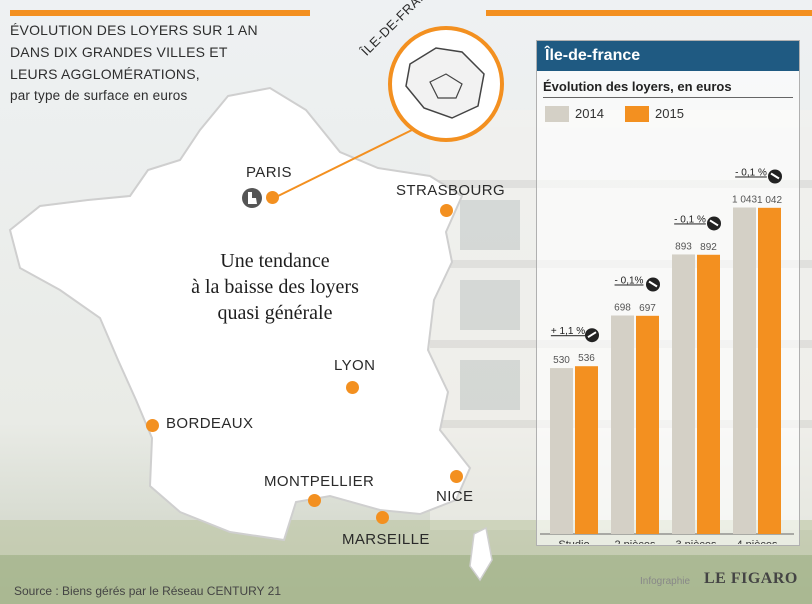  I want to click on inset-connector, so click(345, 163).